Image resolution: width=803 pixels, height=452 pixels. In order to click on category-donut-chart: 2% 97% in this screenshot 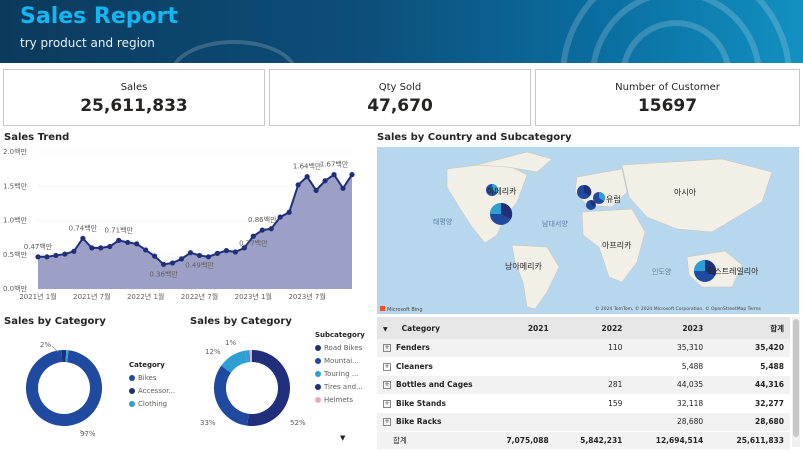, I will do `click(62, 387)`.